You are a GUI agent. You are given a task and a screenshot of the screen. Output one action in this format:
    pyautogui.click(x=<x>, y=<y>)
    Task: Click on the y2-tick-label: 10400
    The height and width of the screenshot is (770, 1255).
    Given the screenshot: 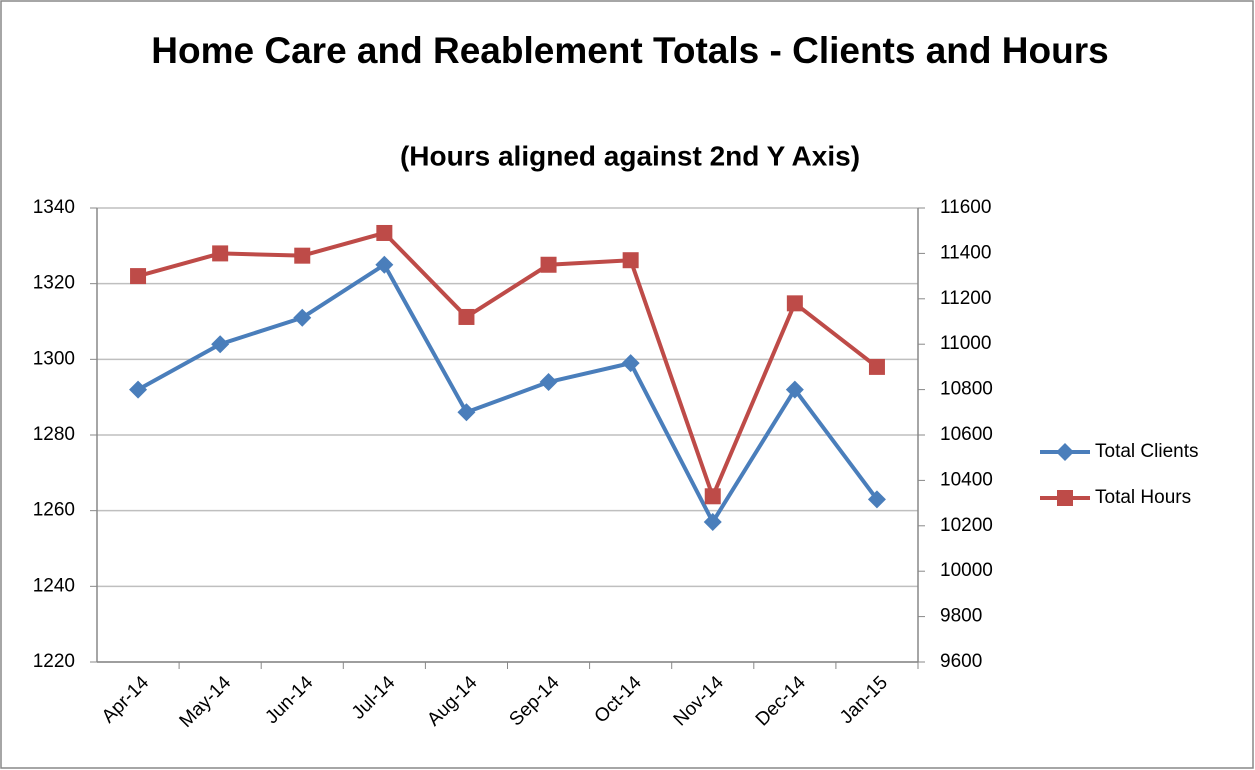 What is the action you would take?
    pyautogui.click(x=966, y=479)
    